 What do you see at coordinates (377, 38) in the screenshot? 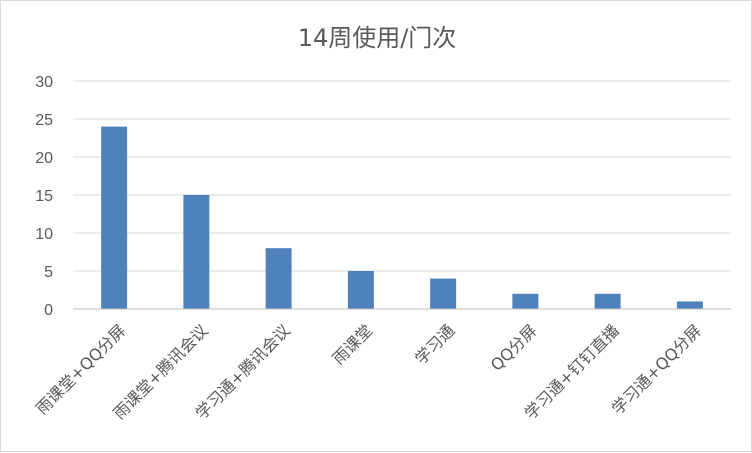
I see `chart-title: 14周使用/门次` at bounding box center [377, 38].